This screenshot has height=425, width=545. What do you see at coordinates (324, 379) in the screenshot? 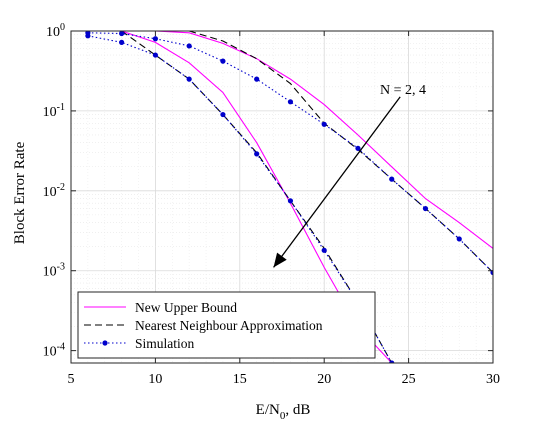
I see `x-tick-label: 20` at bounding box center [324, 379].